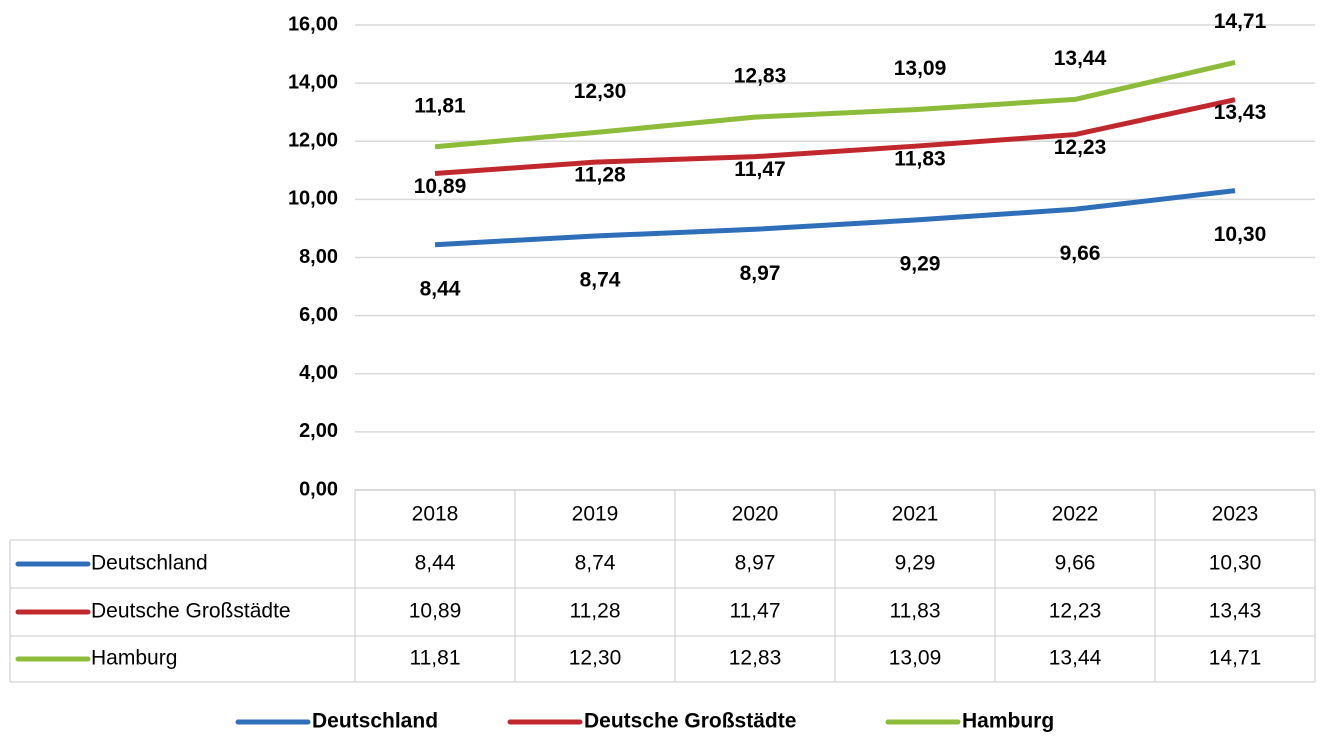 The height and width of the screenshot is (736, 1326). What do you see at coordinates (595, 514) in the screenshot?
I see `x-tick-label: 2019` at bounding box center [595, 514].